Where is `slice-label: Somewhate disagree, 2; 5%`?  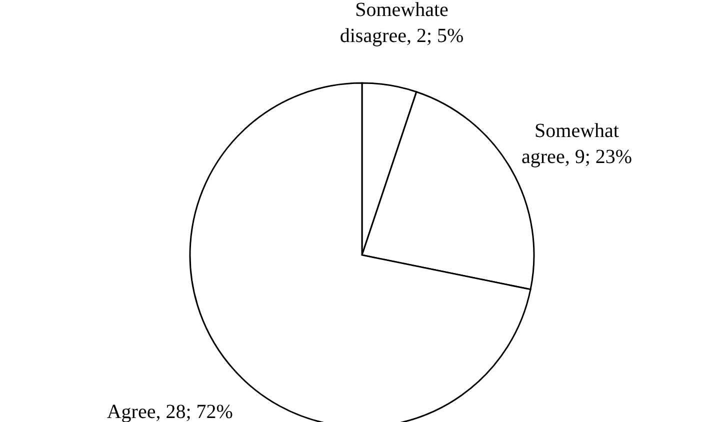 slice-label: Somewhate disagree, 2; 5% is located at coordinates (402, 24).